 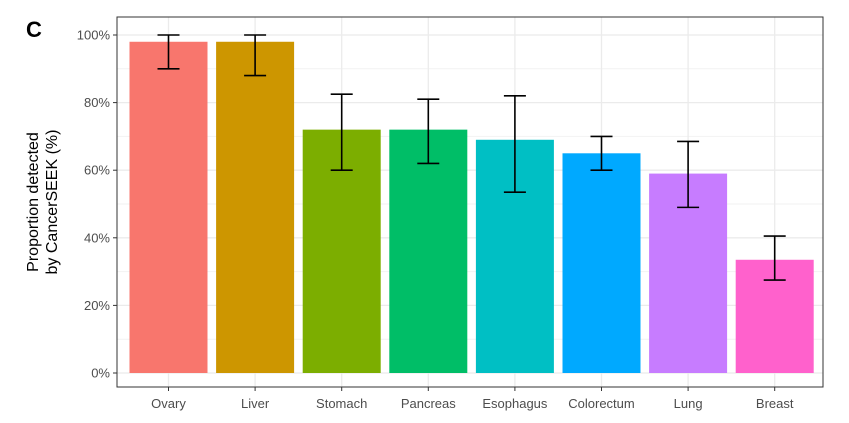 What do you see at coordinates (688, 403) in the screenshot?
I see `x-tick-label-lung: Lung` at bounding box center [688, 403].